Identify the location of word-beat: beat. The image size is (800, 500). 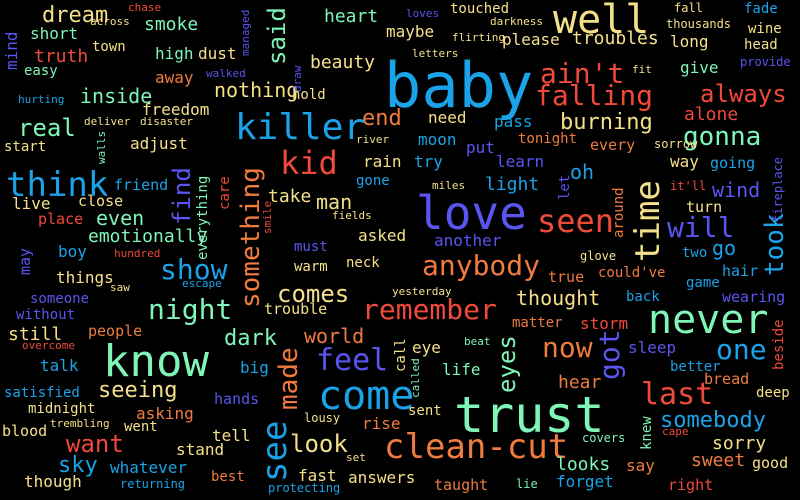
(477, 341).